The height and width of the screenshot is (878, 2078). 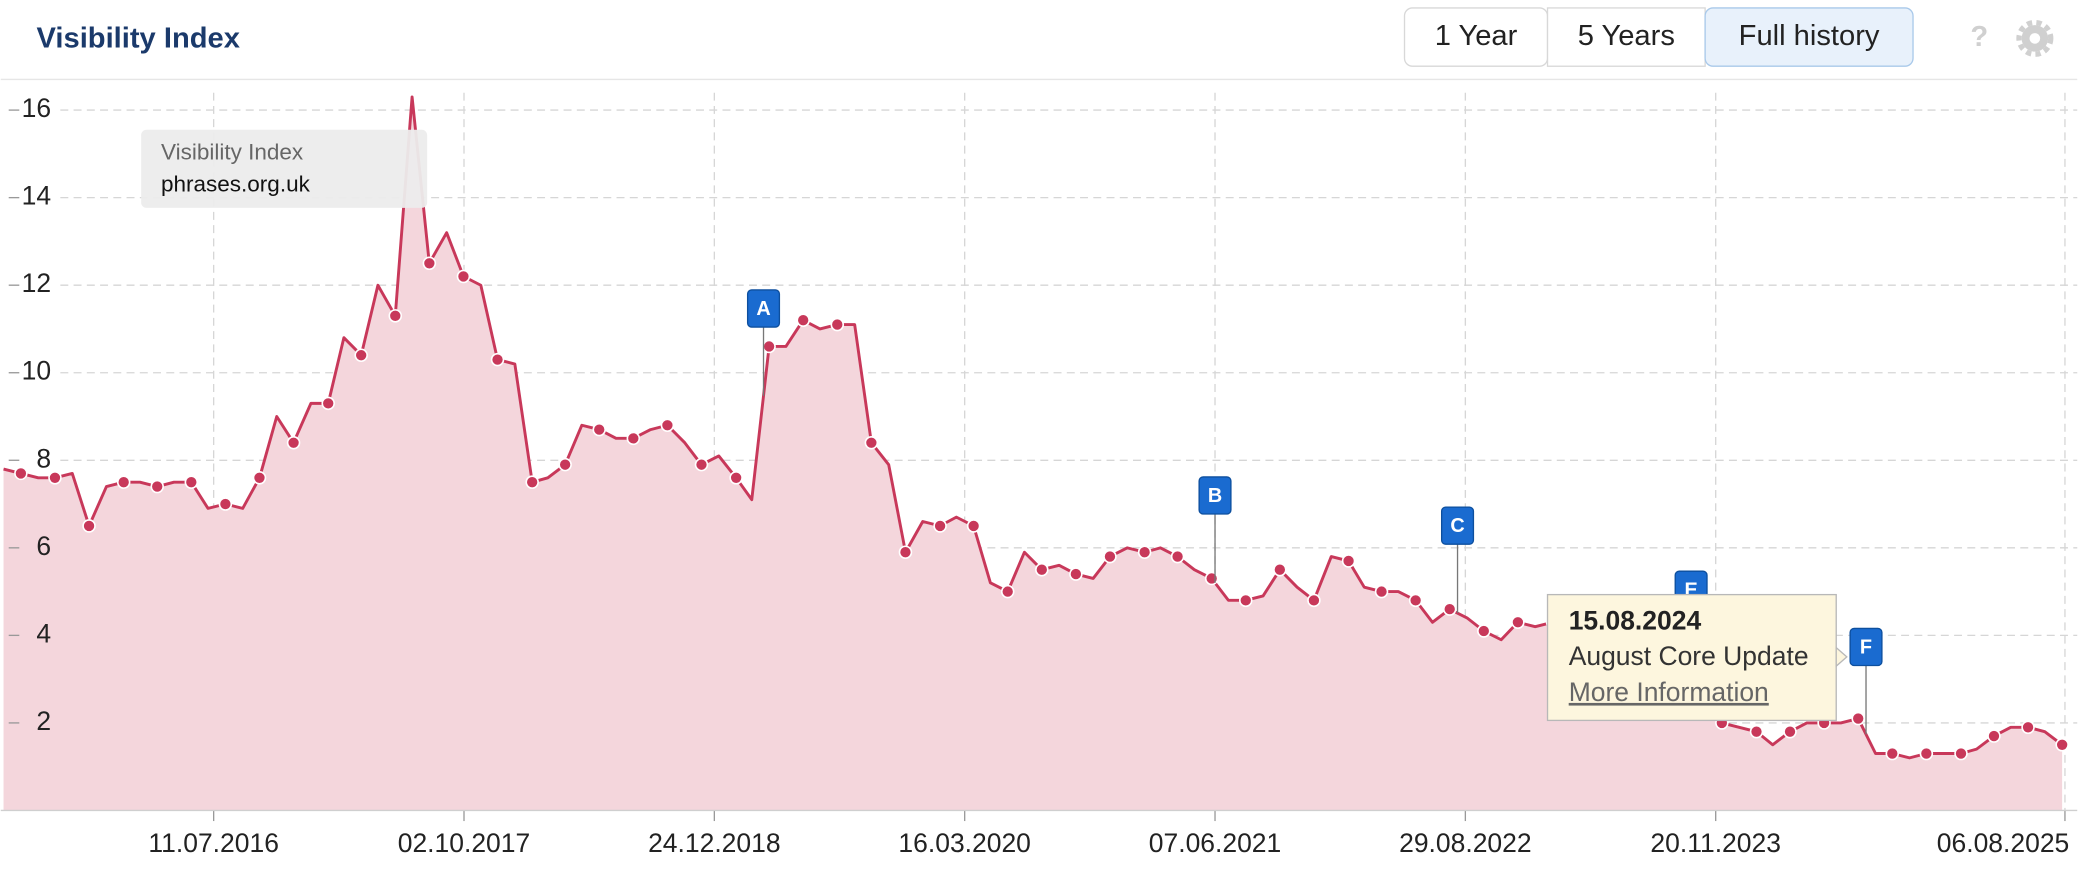 I want to click on tooltip-box, so click(x=1691, y=657).